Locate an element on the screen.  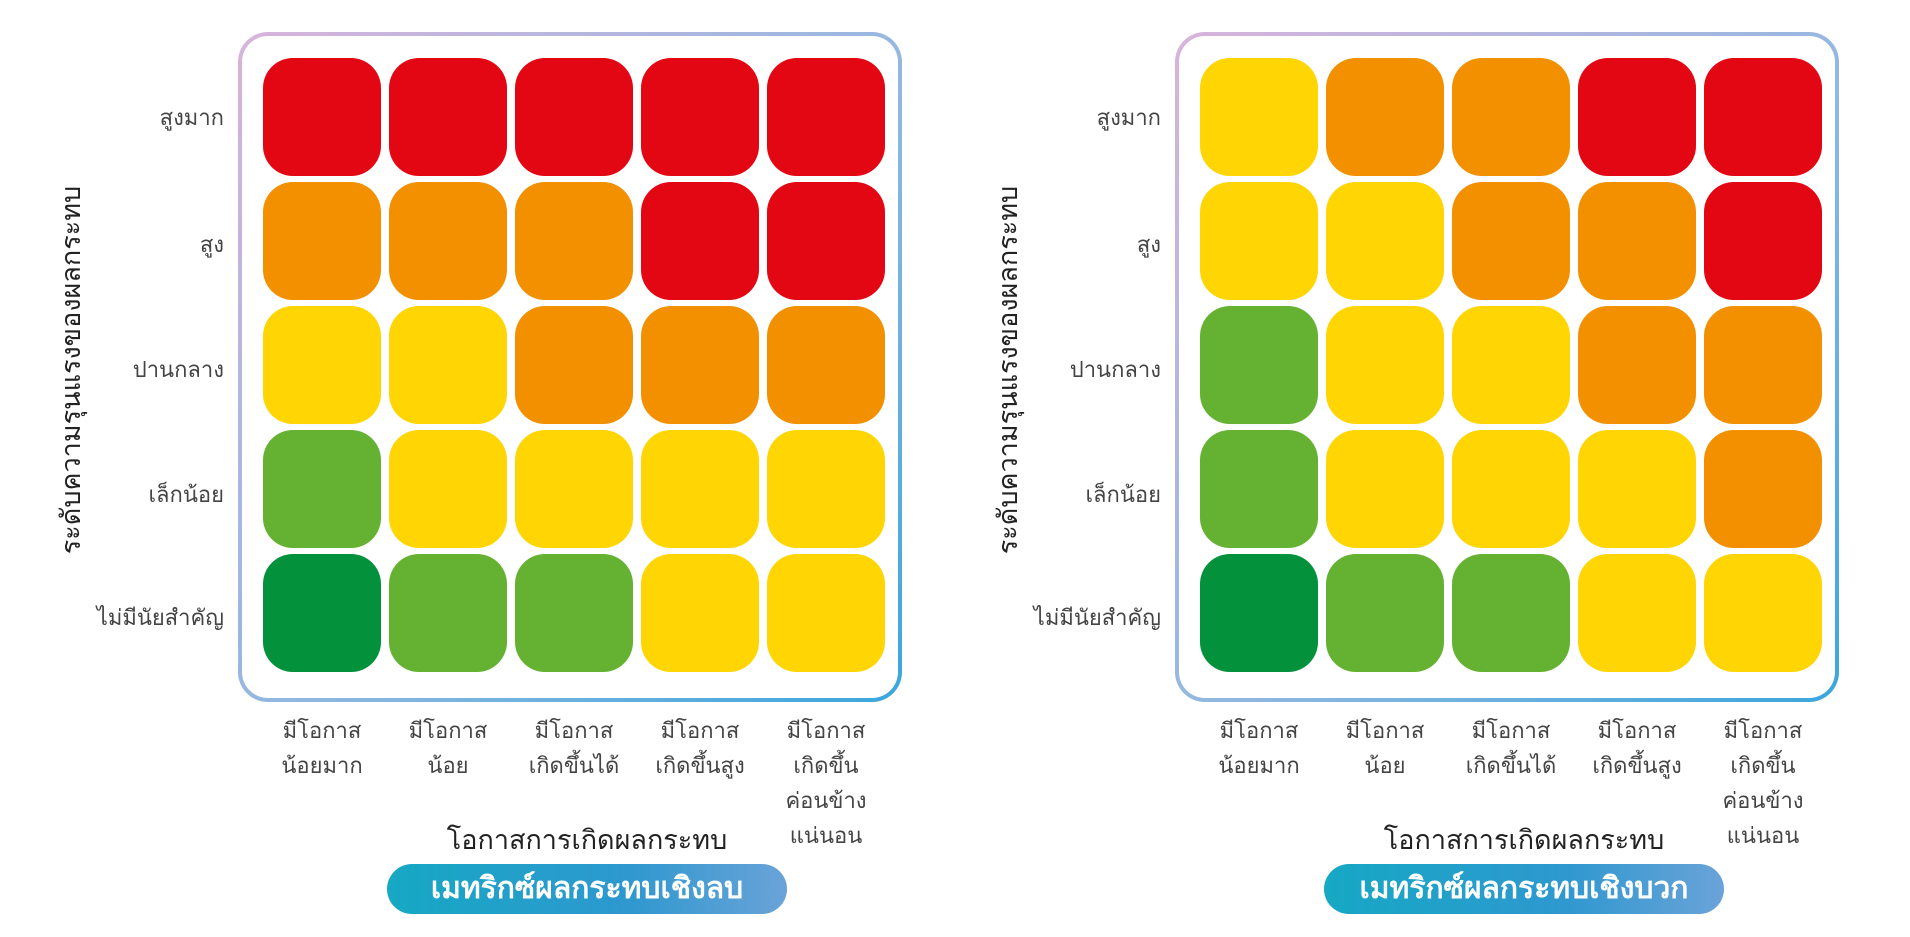
matrix-caption: เมทริกซ์ผลกระทบเชิงลบ is located at coordinates (587, 889).